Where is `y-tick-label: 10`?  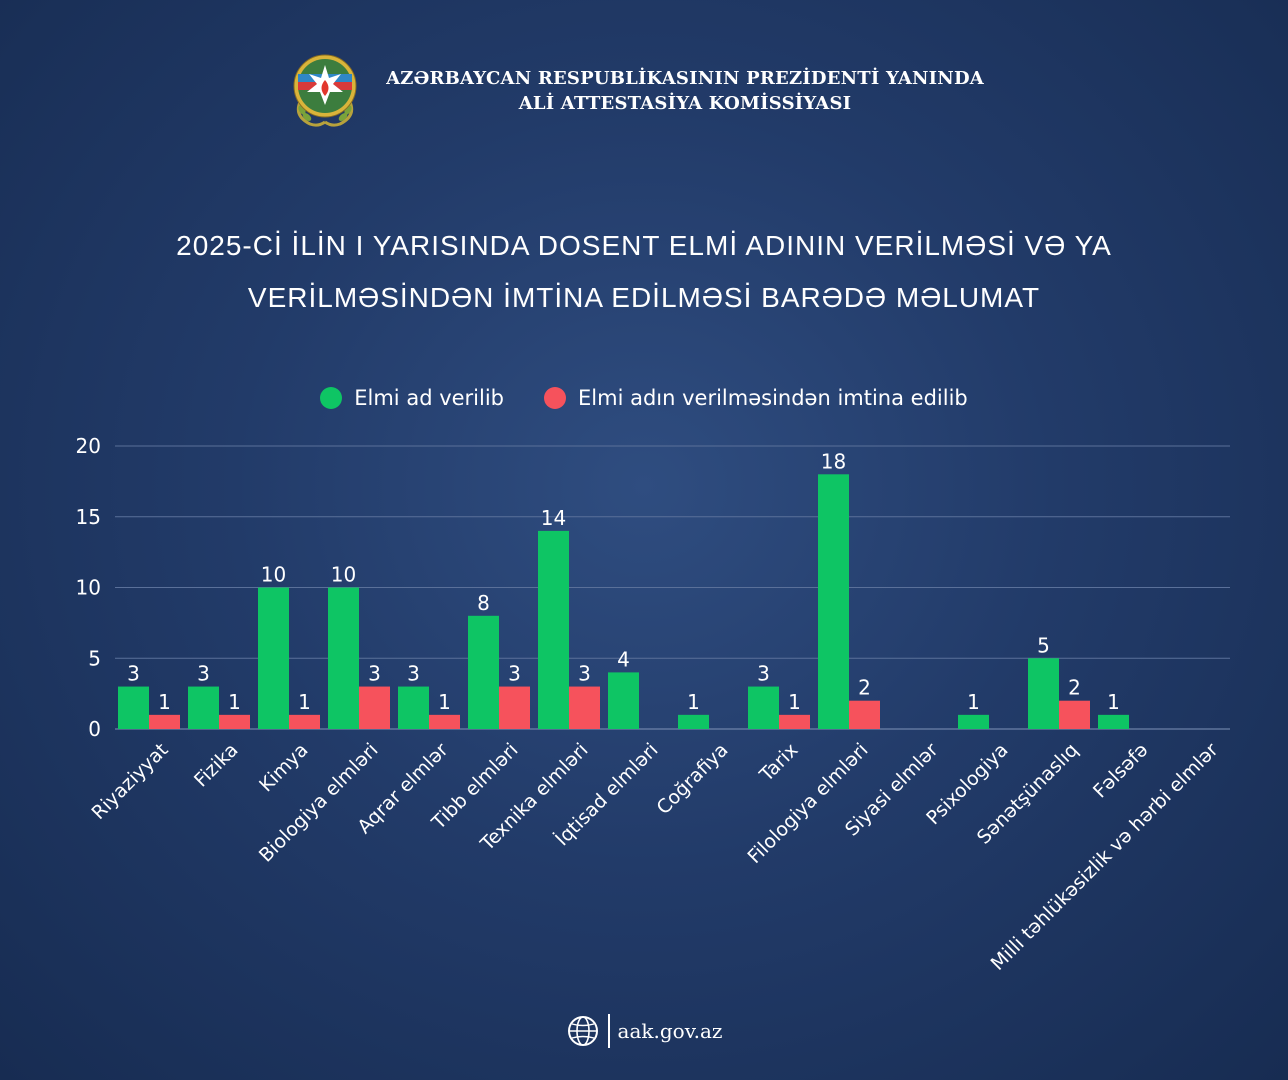 y-tick-label: 10 is located at coordinates (88, 588).